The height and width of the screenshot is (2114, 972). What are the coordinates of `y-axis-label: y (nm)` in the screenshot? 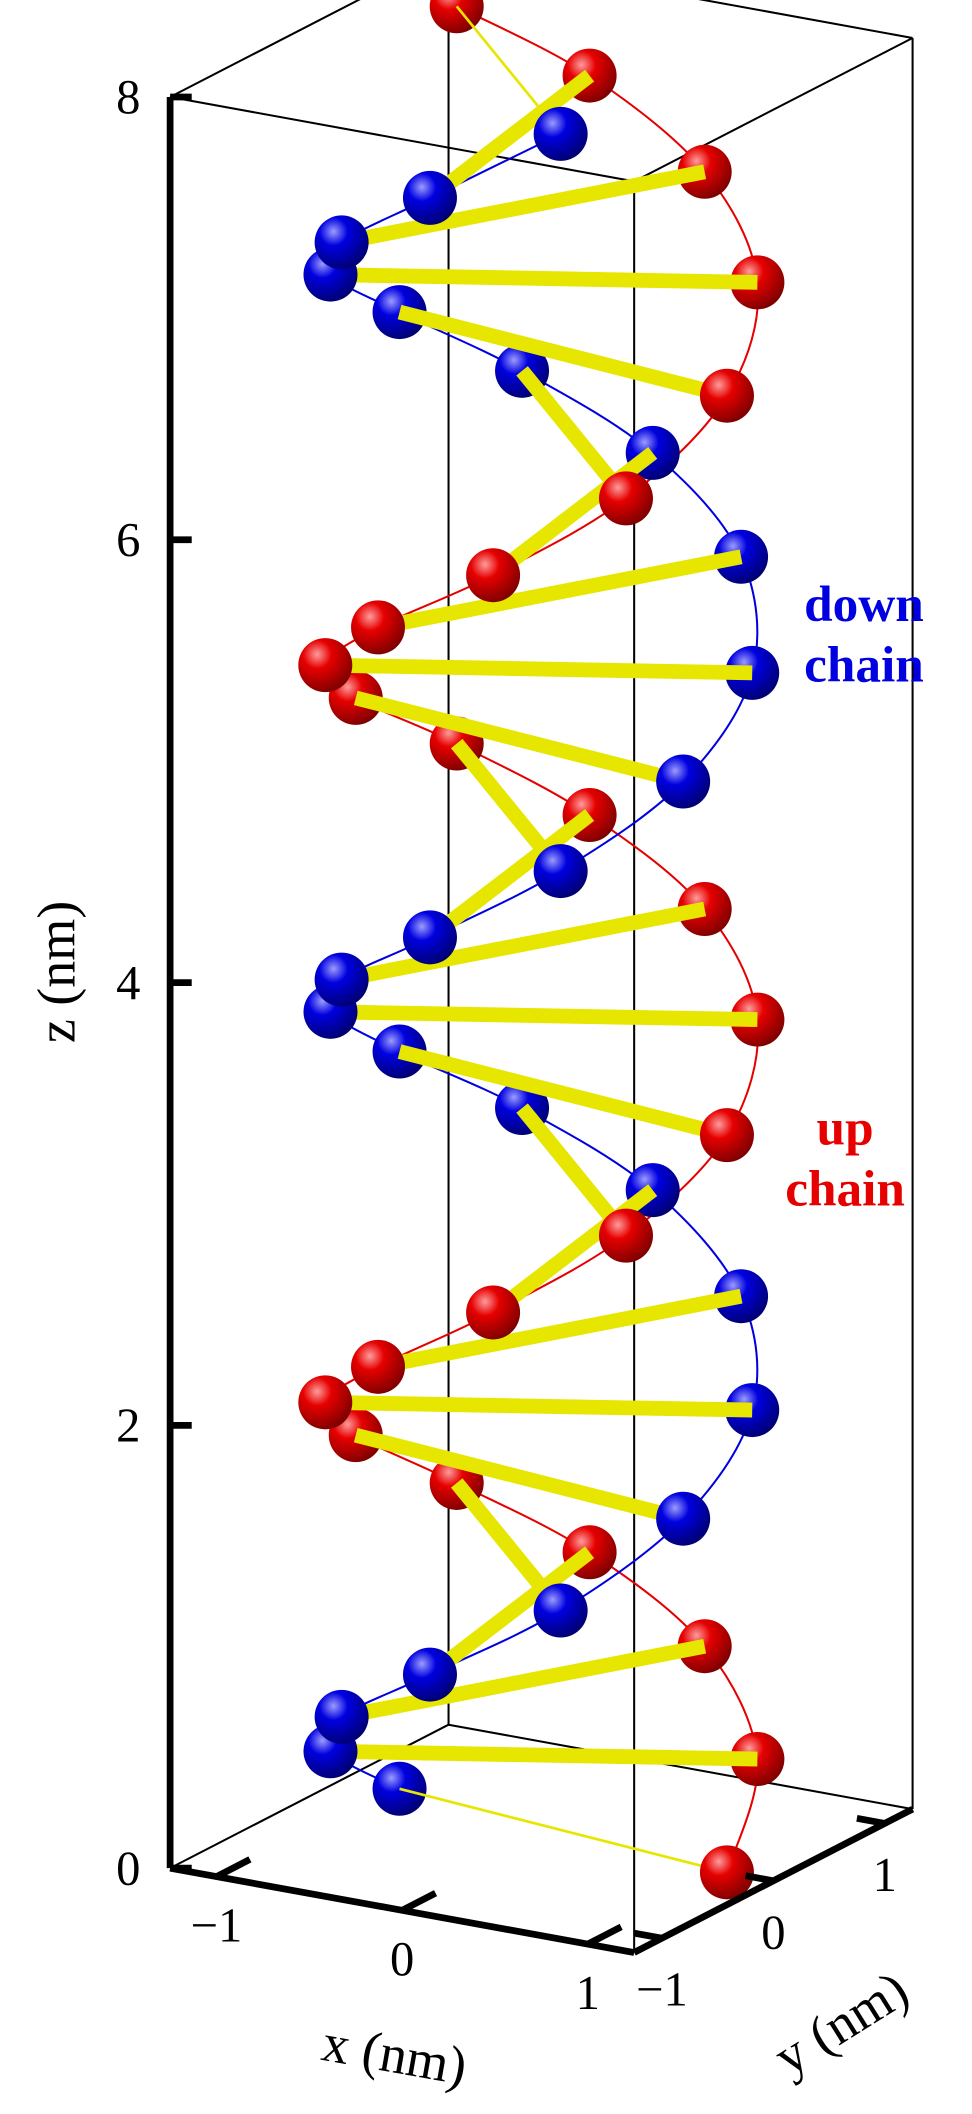 It's located at (840, 2023).